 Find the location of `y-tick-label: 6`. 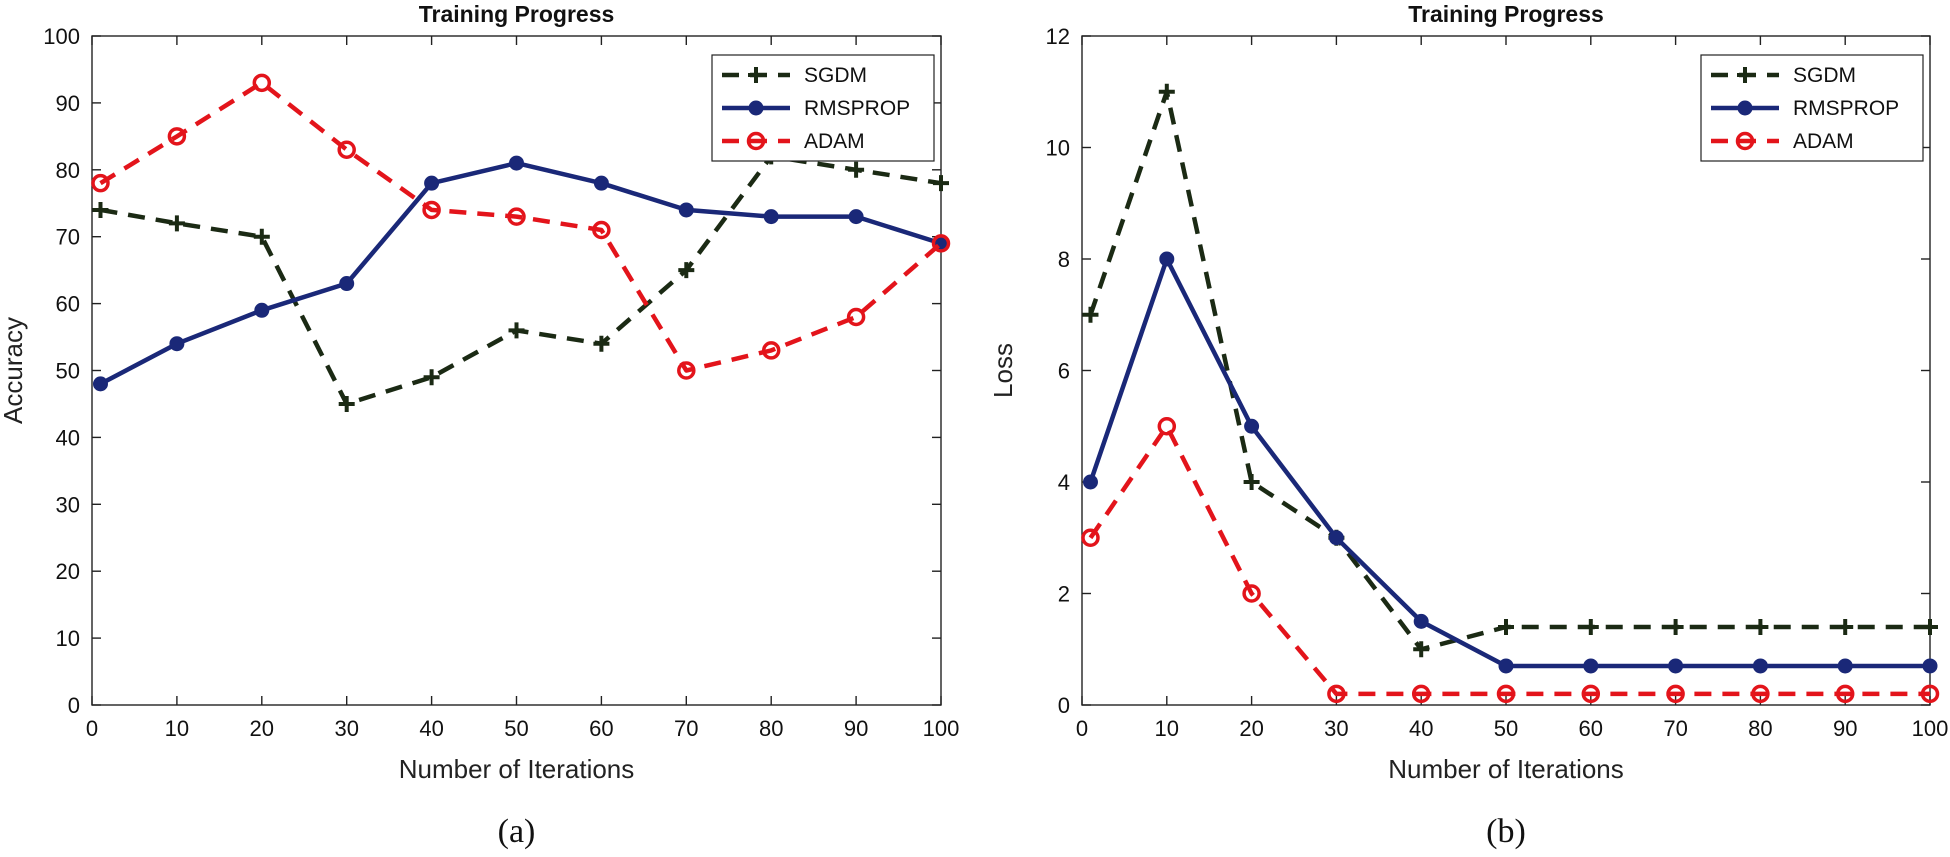

y-tick-label: 6 is located at coordinates (1064, 371).